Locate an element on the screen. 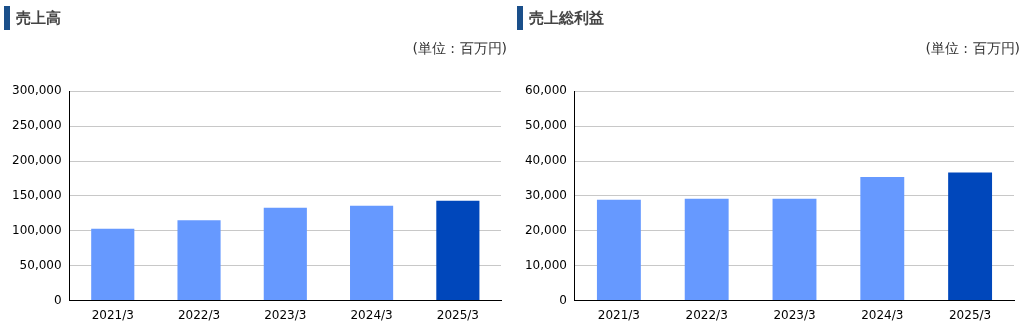  y-tick-label: 60,000 is located at coordinates (545, 90).